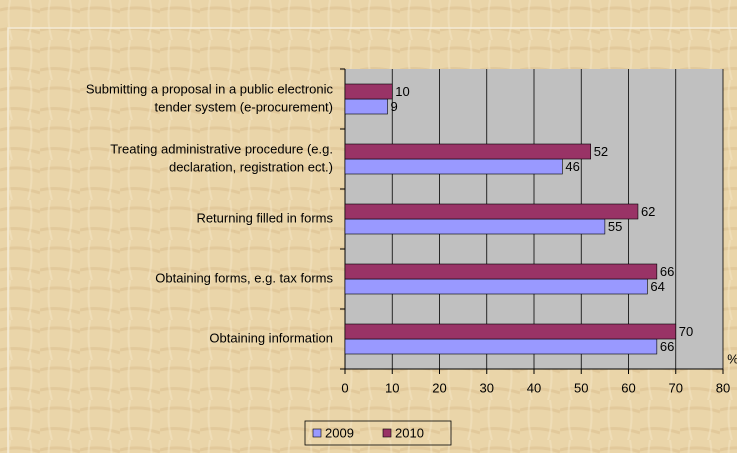 The width and height of the screenshot is (737, 453). What do you see at coordinates (244, 106) in the screenshot?
I see `y-tick-label: tender system (e-procurement)` at bounding box center [244, 106].